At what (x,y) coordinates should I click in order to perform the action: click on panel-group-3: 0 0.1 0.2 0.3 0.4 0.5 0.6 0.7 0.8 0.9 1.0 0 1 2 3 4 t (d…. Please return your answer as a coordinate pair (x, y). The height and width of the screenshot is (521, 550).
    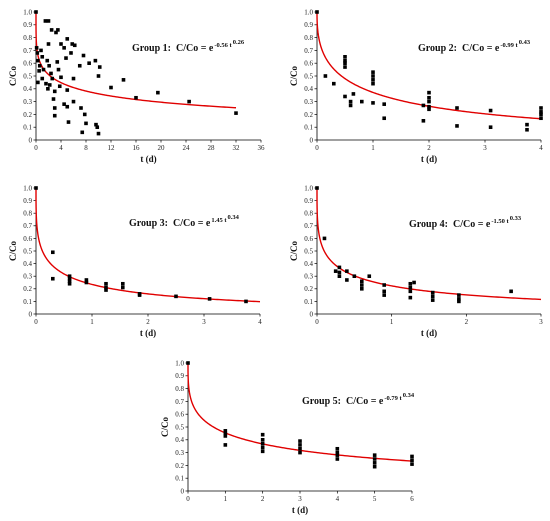
    Looking at the image, I should click on (135, 261).